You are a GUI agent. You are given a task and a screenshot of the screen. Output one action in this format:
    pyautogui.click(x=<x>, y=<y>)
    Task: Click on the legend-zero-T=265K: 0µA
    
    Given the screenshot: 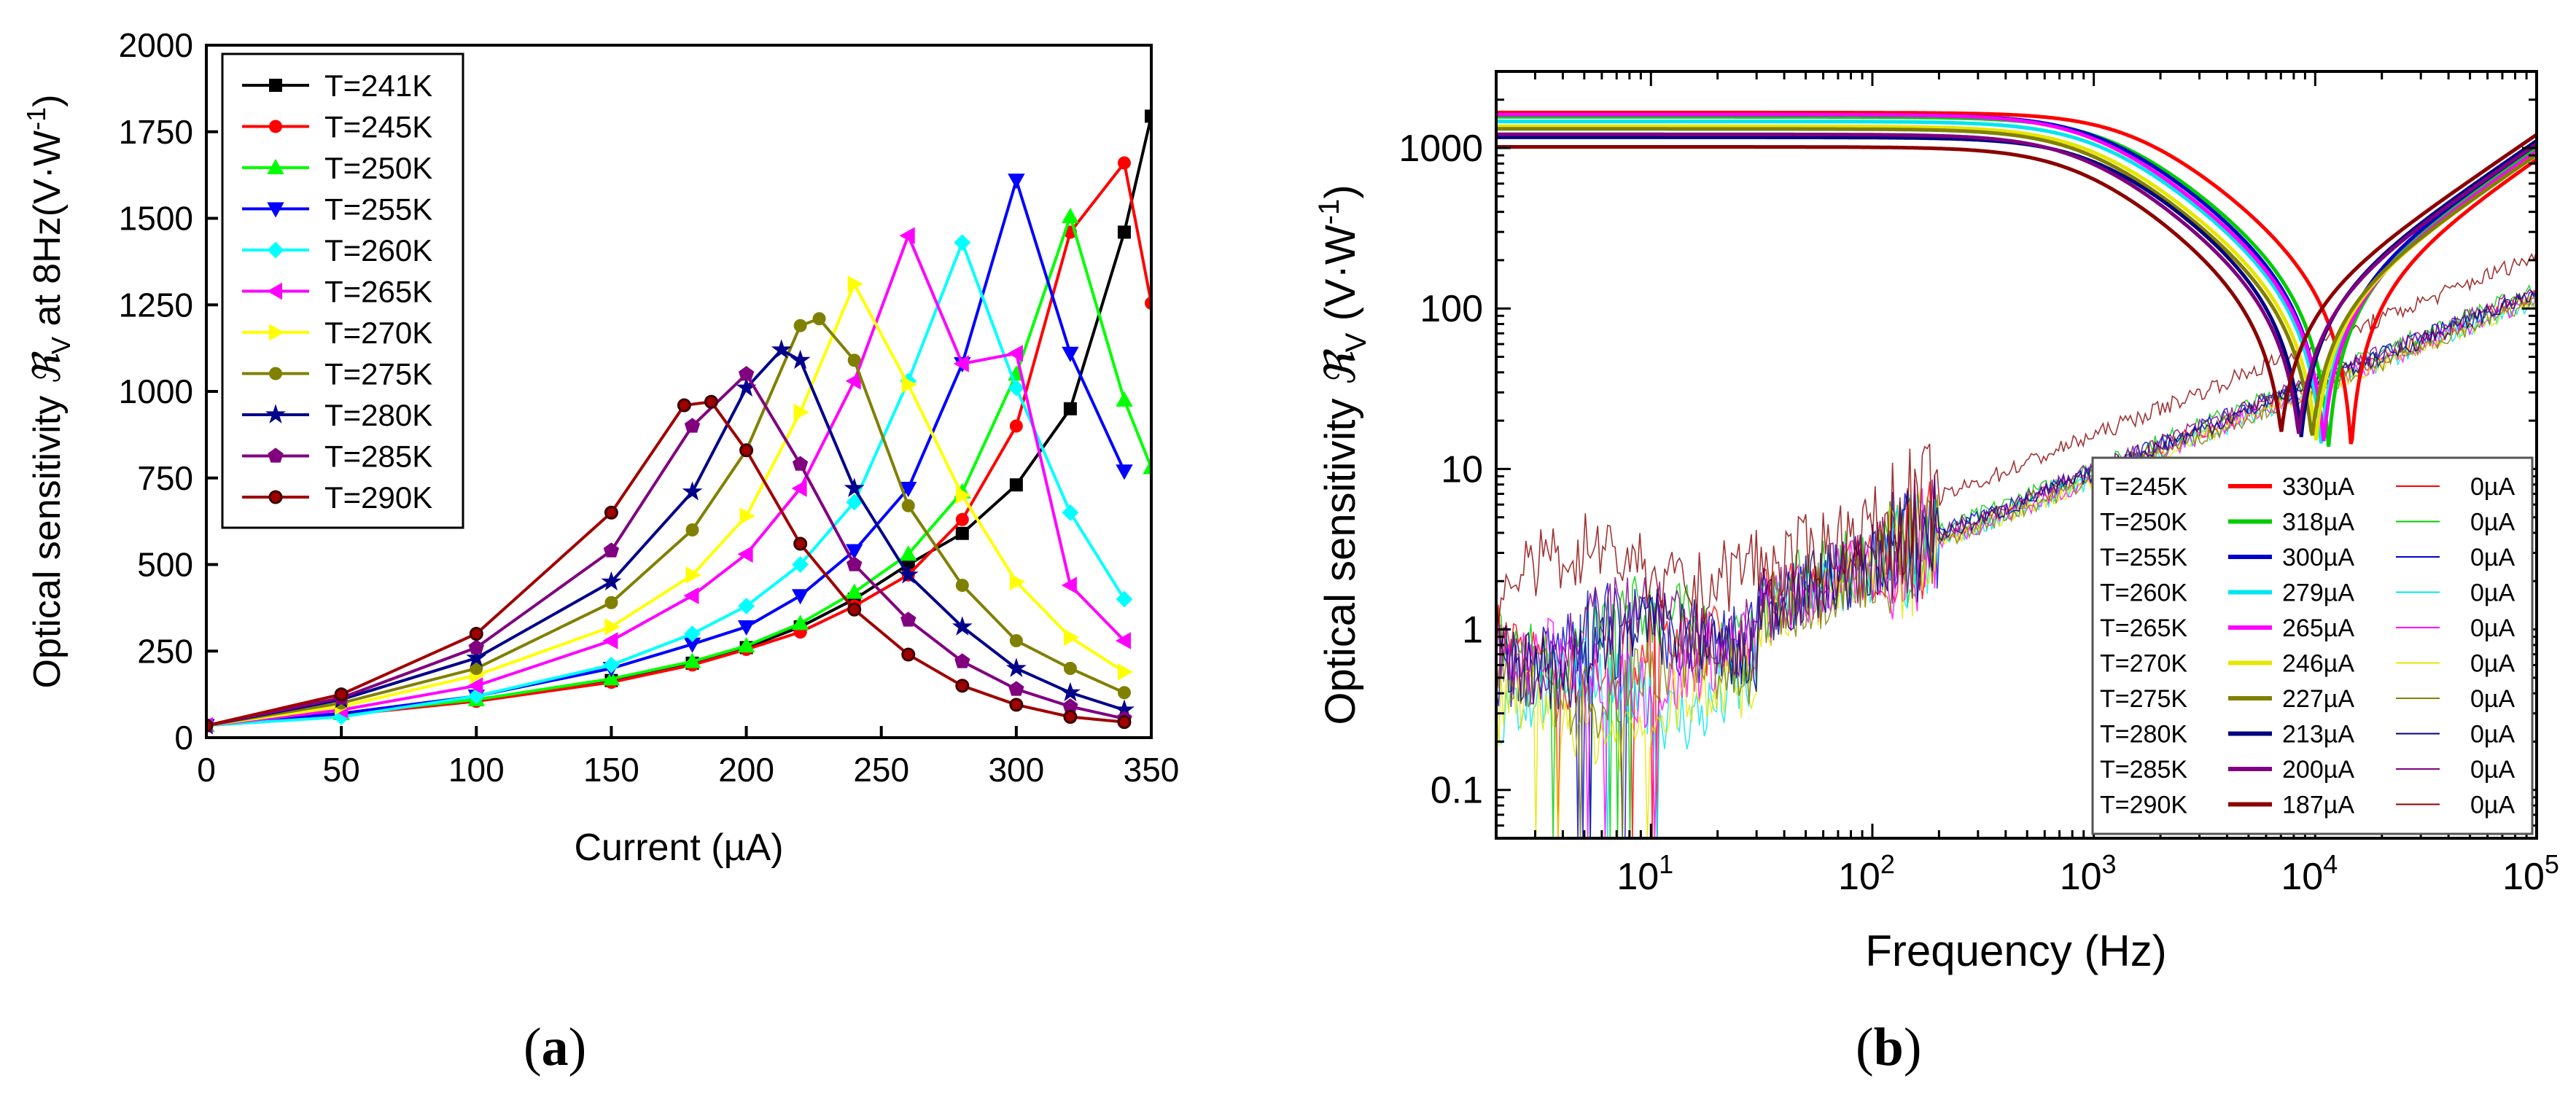 What is the action you would take?
    pyautogui.click(x=2492, y=628)
    